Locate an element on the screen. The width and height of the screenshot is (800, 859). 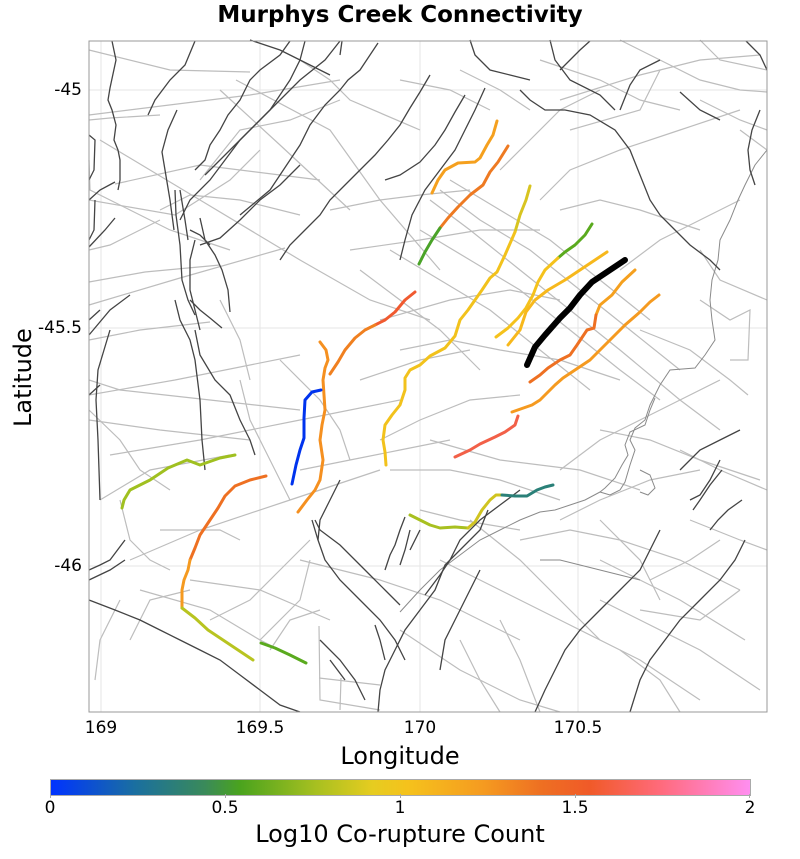
colorbar-ticks is located at coordinates (400, 796).